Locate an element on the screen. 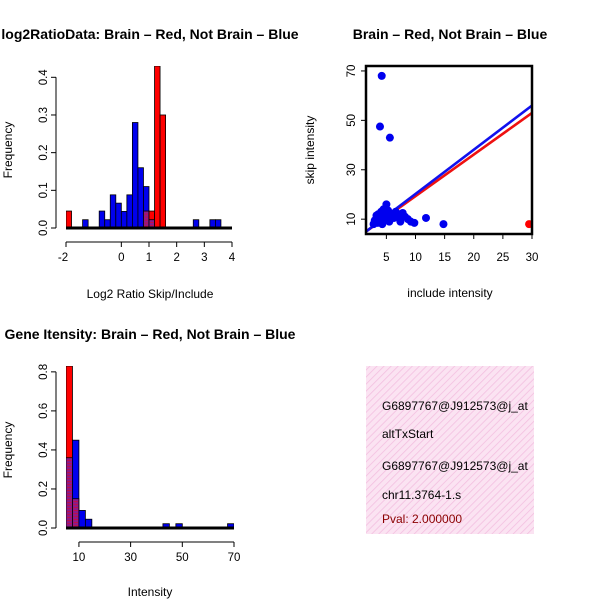 The image size is (600, 600). x-tick-label: 3 is located at coordinates (204, 258).